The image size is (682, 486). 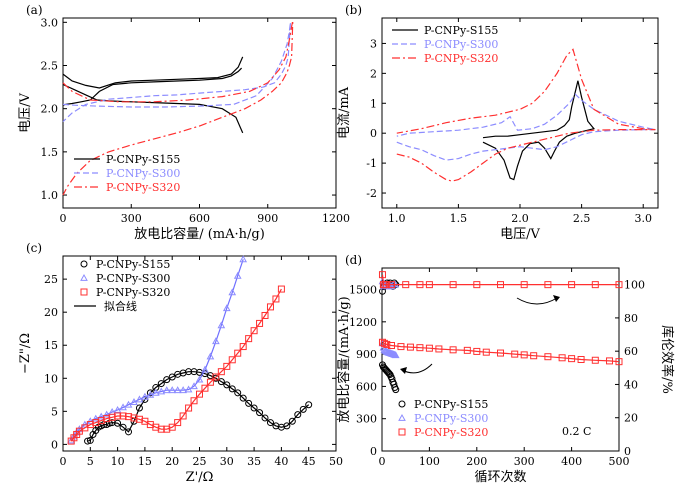 What do you see at coordinates (344, 112) in the screenshot?
I see `y-axis-label: 电流/mA` at bounding box center [344, 112].